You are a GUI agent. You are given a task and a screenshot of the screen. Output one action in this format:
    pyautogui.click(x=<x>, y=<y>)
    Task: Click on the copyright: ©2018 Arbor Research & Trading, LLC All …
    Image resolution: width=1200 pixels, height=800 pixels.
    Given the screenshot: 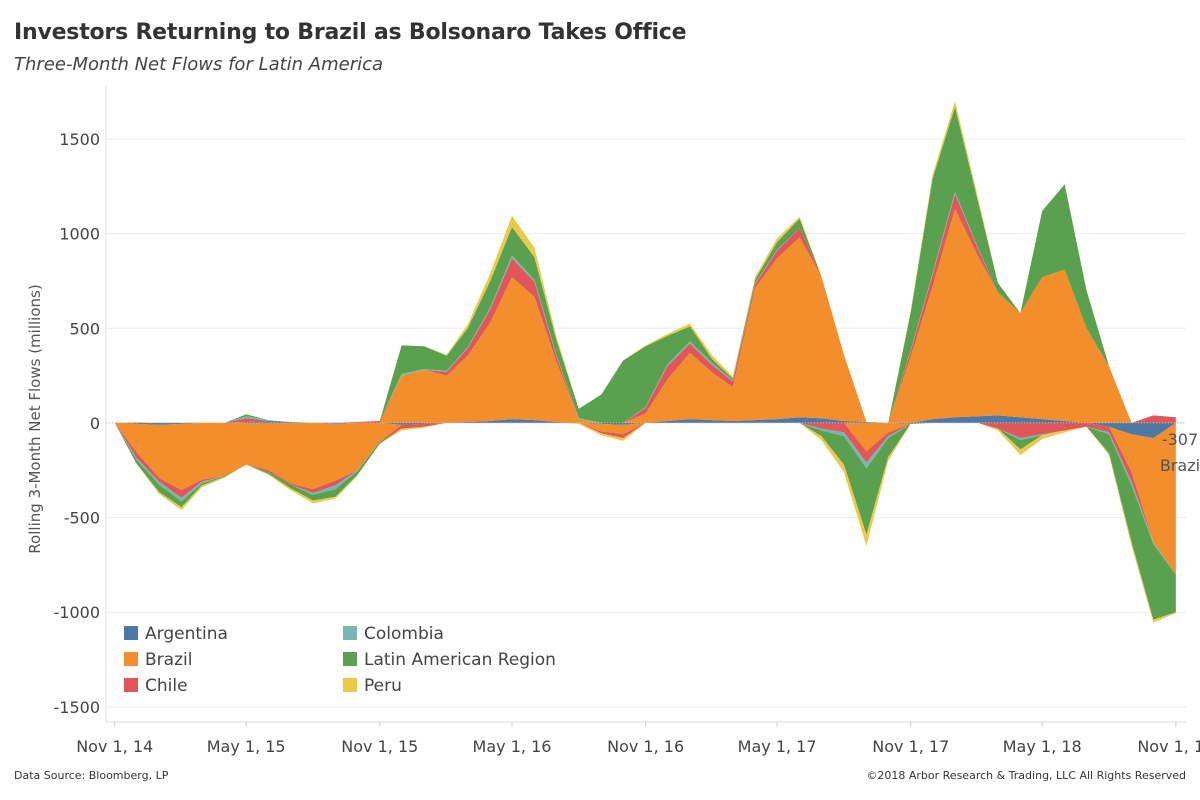 What is the action you would take?
    pyautogui.click(x=1026, y=775)
    